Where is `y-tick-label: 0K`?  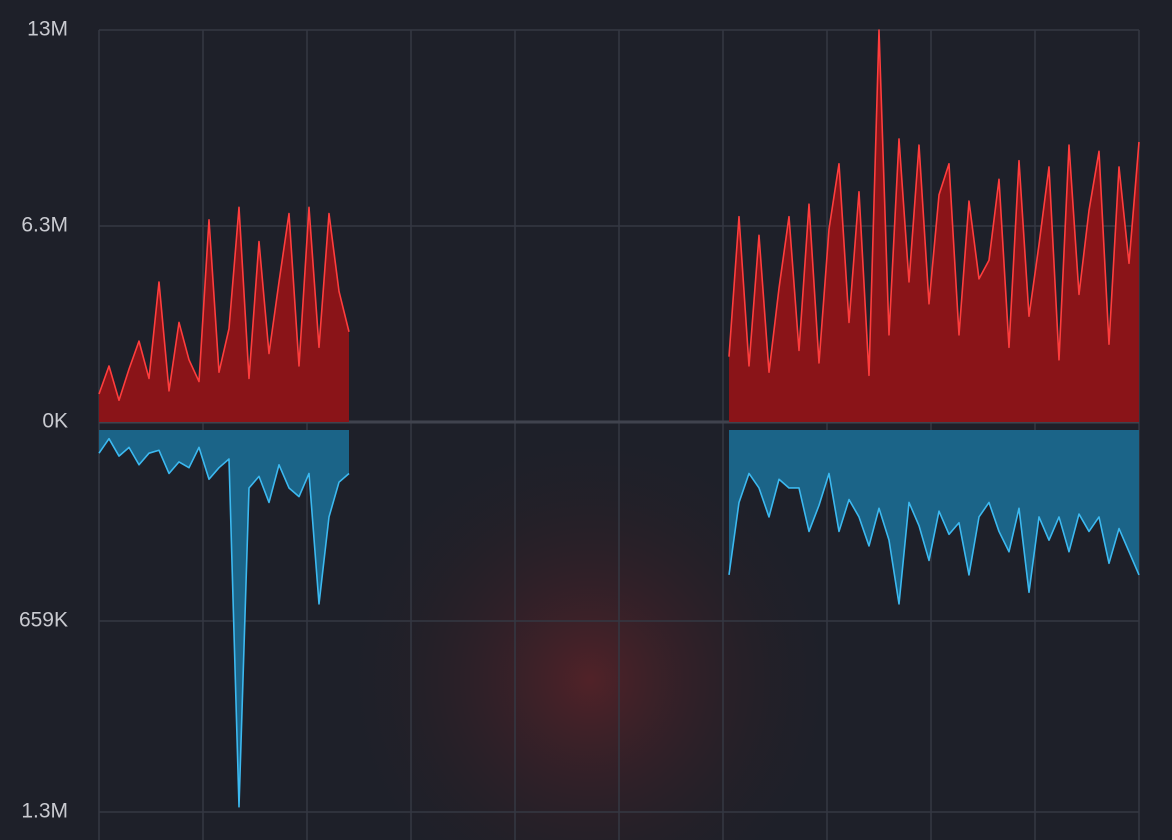
y-tick-label: 0K is located at coordinates (55, 421).